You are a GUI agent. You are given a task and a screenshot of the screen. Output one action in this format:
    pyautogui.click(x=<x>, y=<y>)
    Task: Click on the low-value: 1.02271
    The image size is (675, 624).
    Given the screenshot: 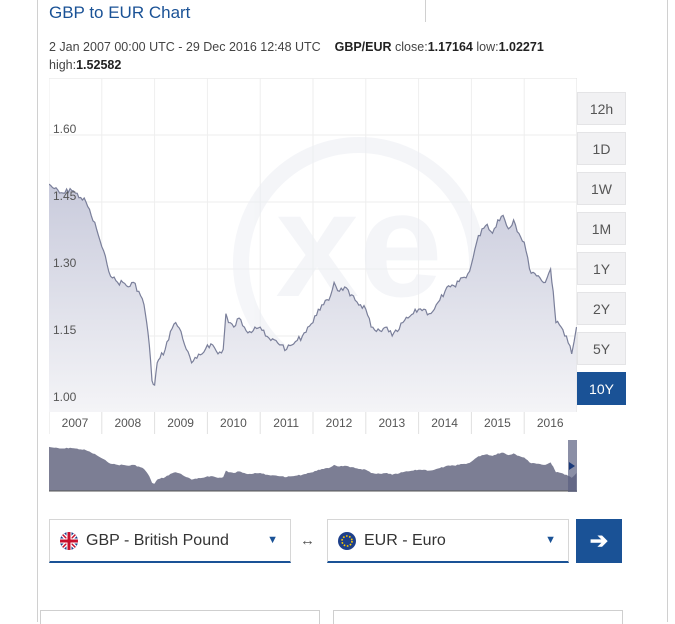 What is the action you would take?
    pyautogui.click(x=521, y=47)
    